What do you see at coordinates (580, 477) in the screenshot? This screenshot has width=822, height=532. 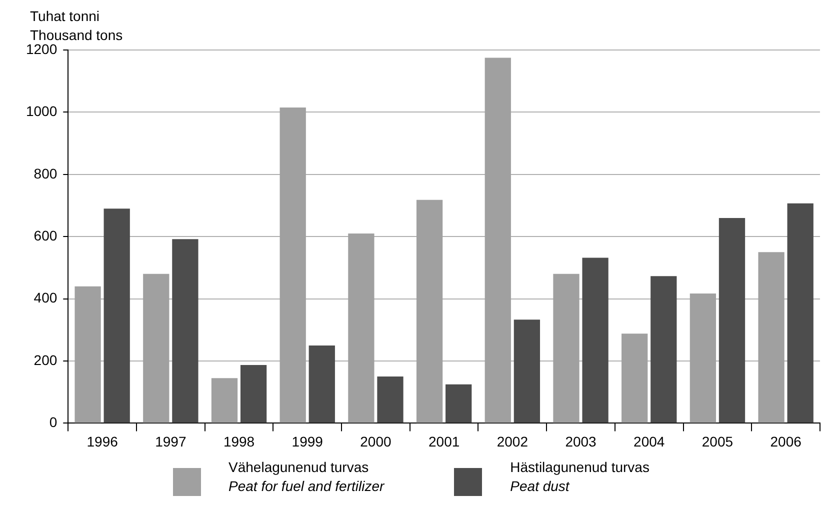 I see `legend-label: Hästilagunenud turvas Peat dust` at bounding box center [580, 477].